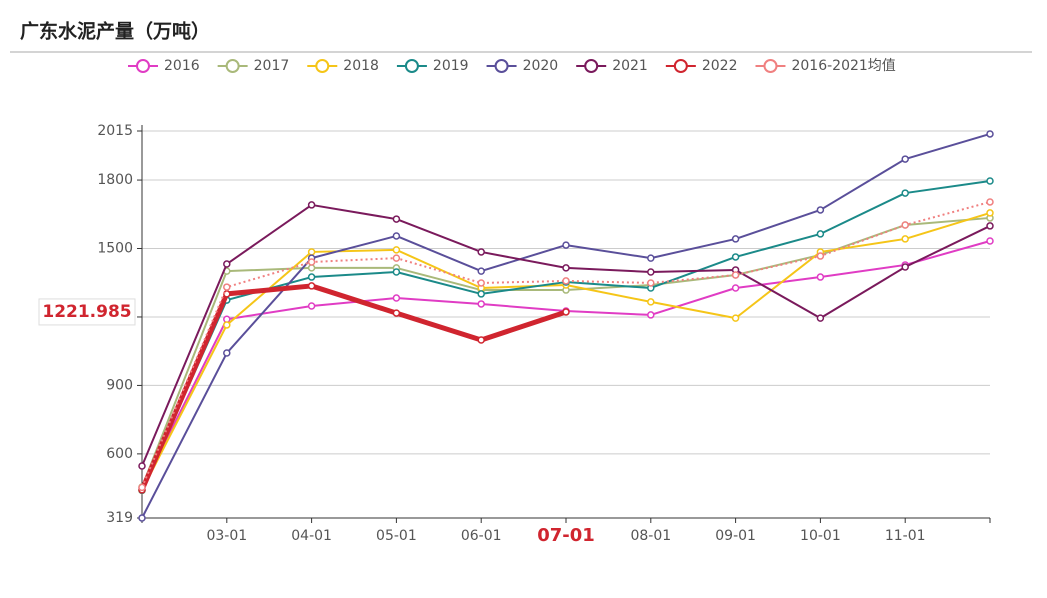 This screenshot has height=598, width=1047. Describe the element at coordinates (272, 66) in the screenshot. I see `legend-label: 2017` at that location.